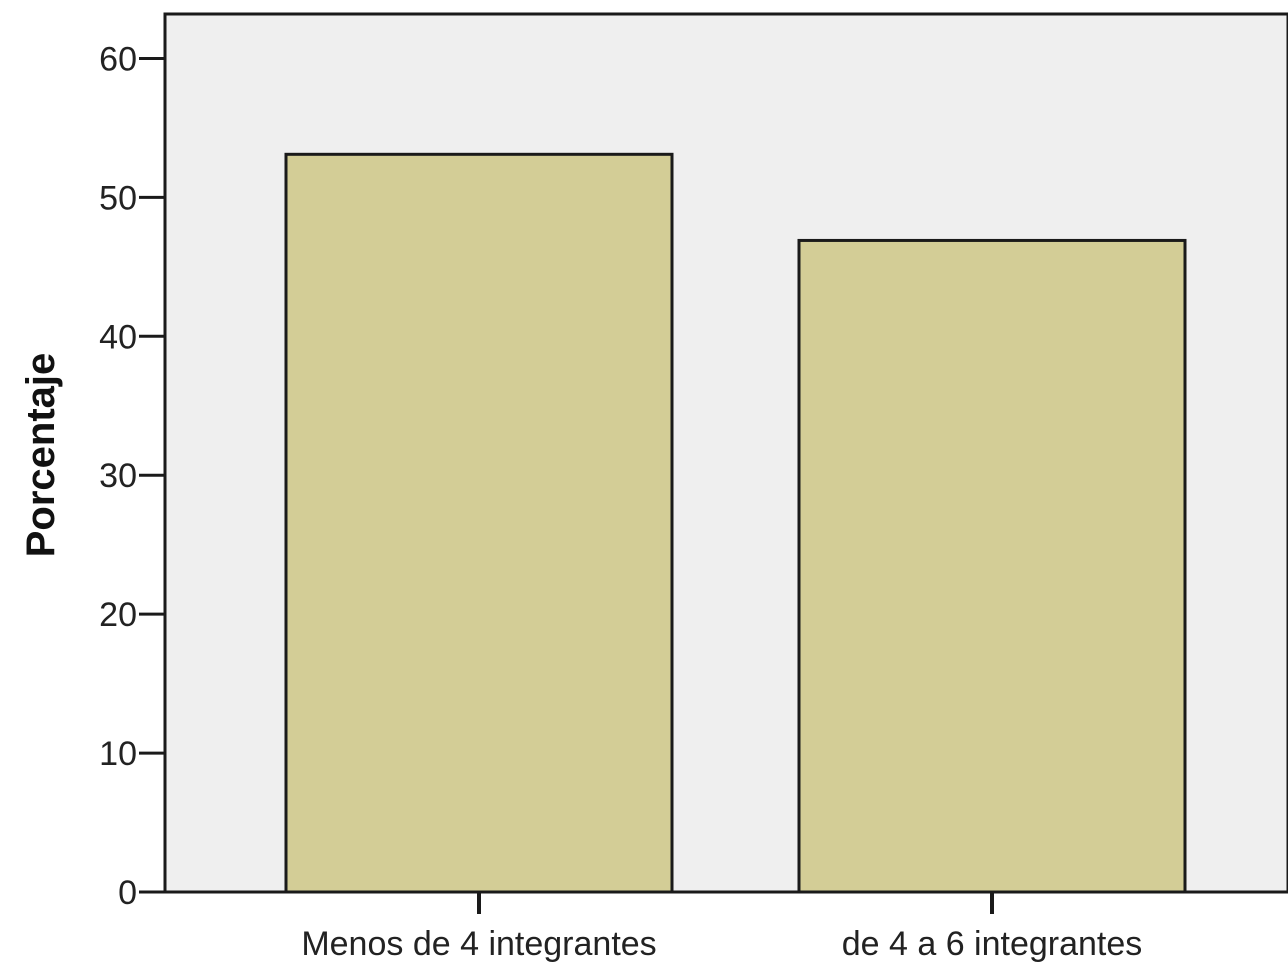 The image size is (1288, 966). What do you see at coordinates (118, 59) in the screenshot?
I see `y-tick-label: 60` at bounding box center [118, 59].